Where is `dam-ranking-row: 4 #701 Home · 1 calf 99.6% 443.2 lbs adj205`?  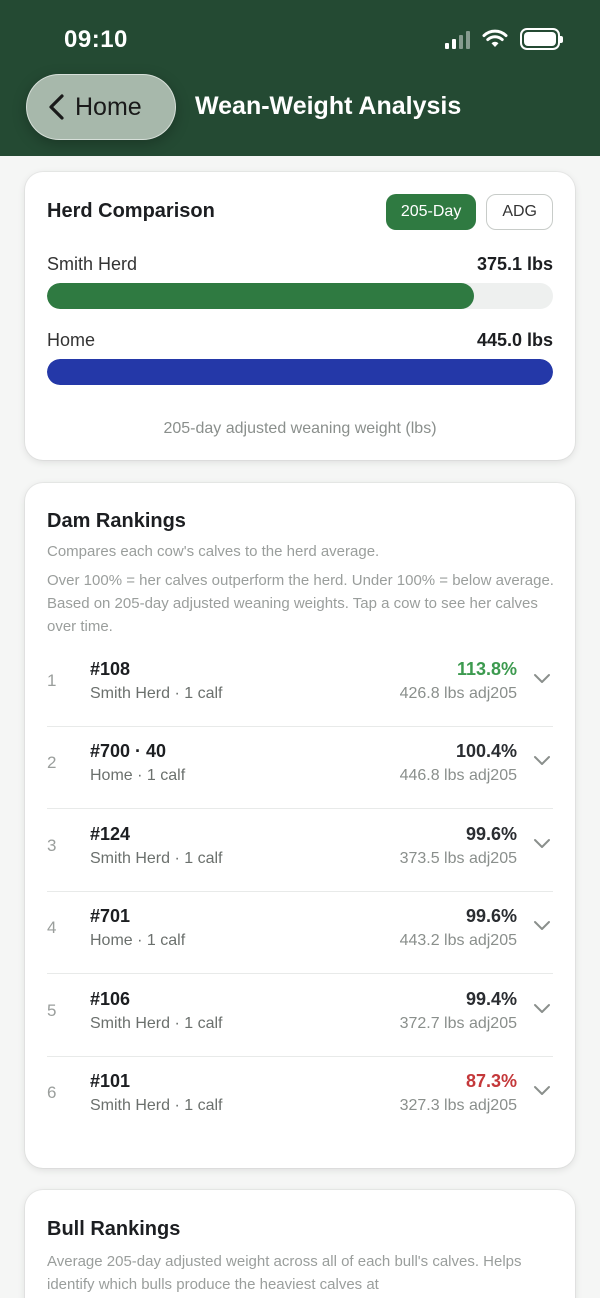 dam-ranking-row: 4 #701 Home · 1 calf 99.6% 443.2 lbs adj205 is located at coordinates (300, 933).